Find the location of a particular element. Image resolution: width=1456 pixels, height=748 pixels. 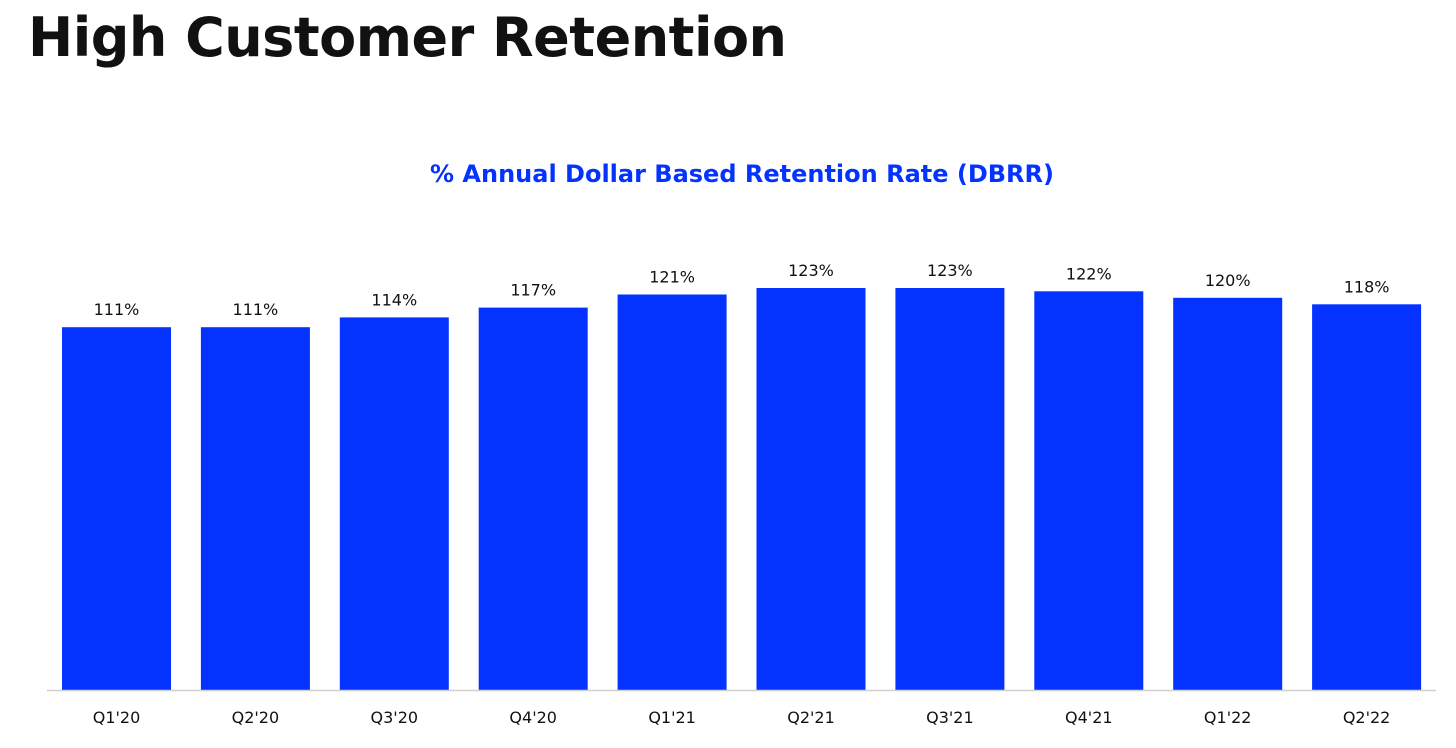

x-tick-label: Q2'21 is located at coordinates (811, 717).